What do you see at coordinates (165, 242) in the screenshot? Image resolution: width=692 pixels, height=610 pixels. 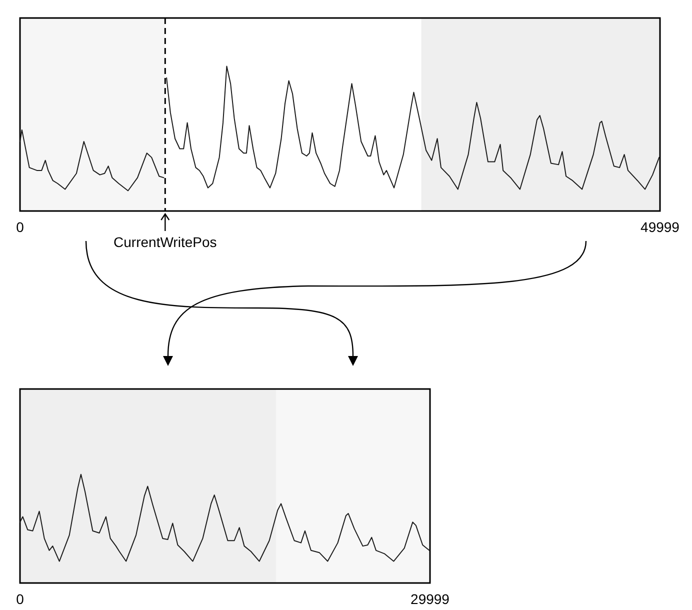 I see `ref-line-label: CurrentWritePos` at bounding box center [165, 242].